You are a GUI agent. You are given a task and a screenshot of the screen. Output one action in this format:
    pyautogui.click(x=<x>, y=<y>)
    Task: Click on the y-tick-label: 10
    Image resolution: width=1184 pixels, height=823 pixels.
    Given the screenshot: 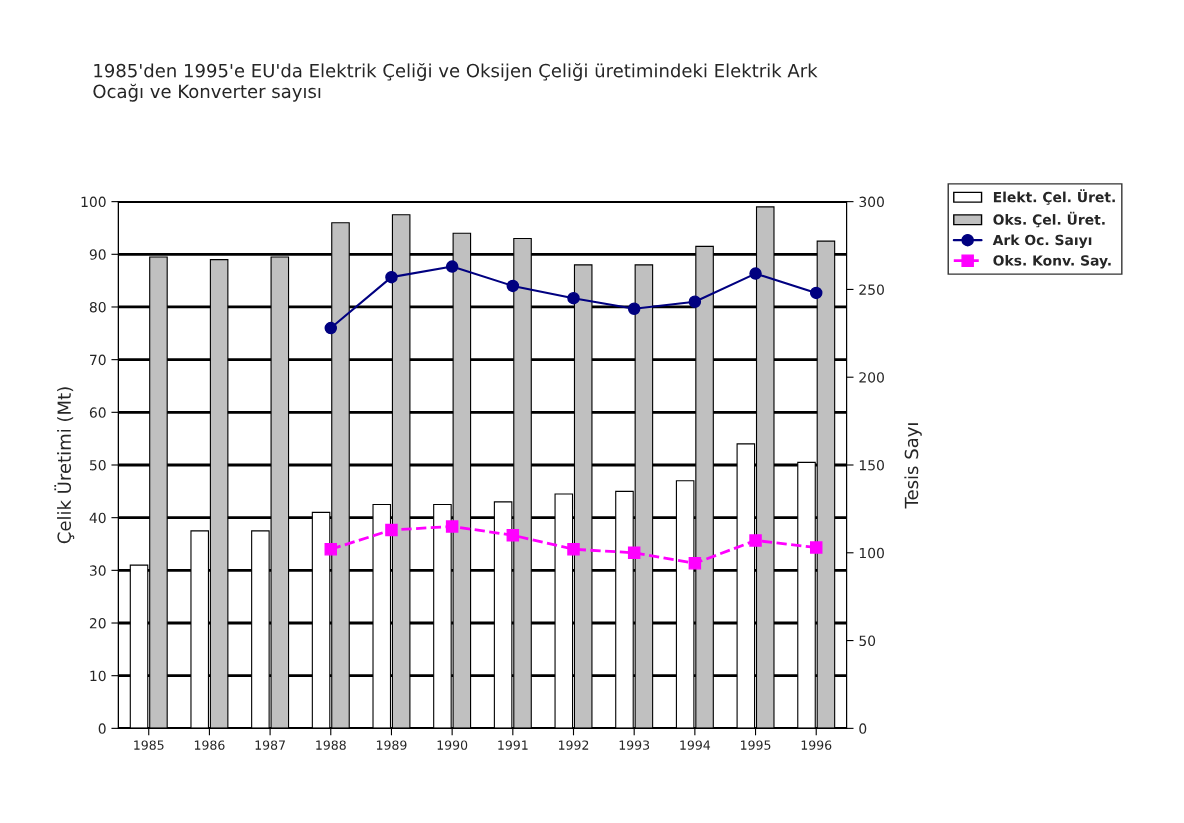 What is the action you would take?
    pyautogui.click(x=98, y=676)
    